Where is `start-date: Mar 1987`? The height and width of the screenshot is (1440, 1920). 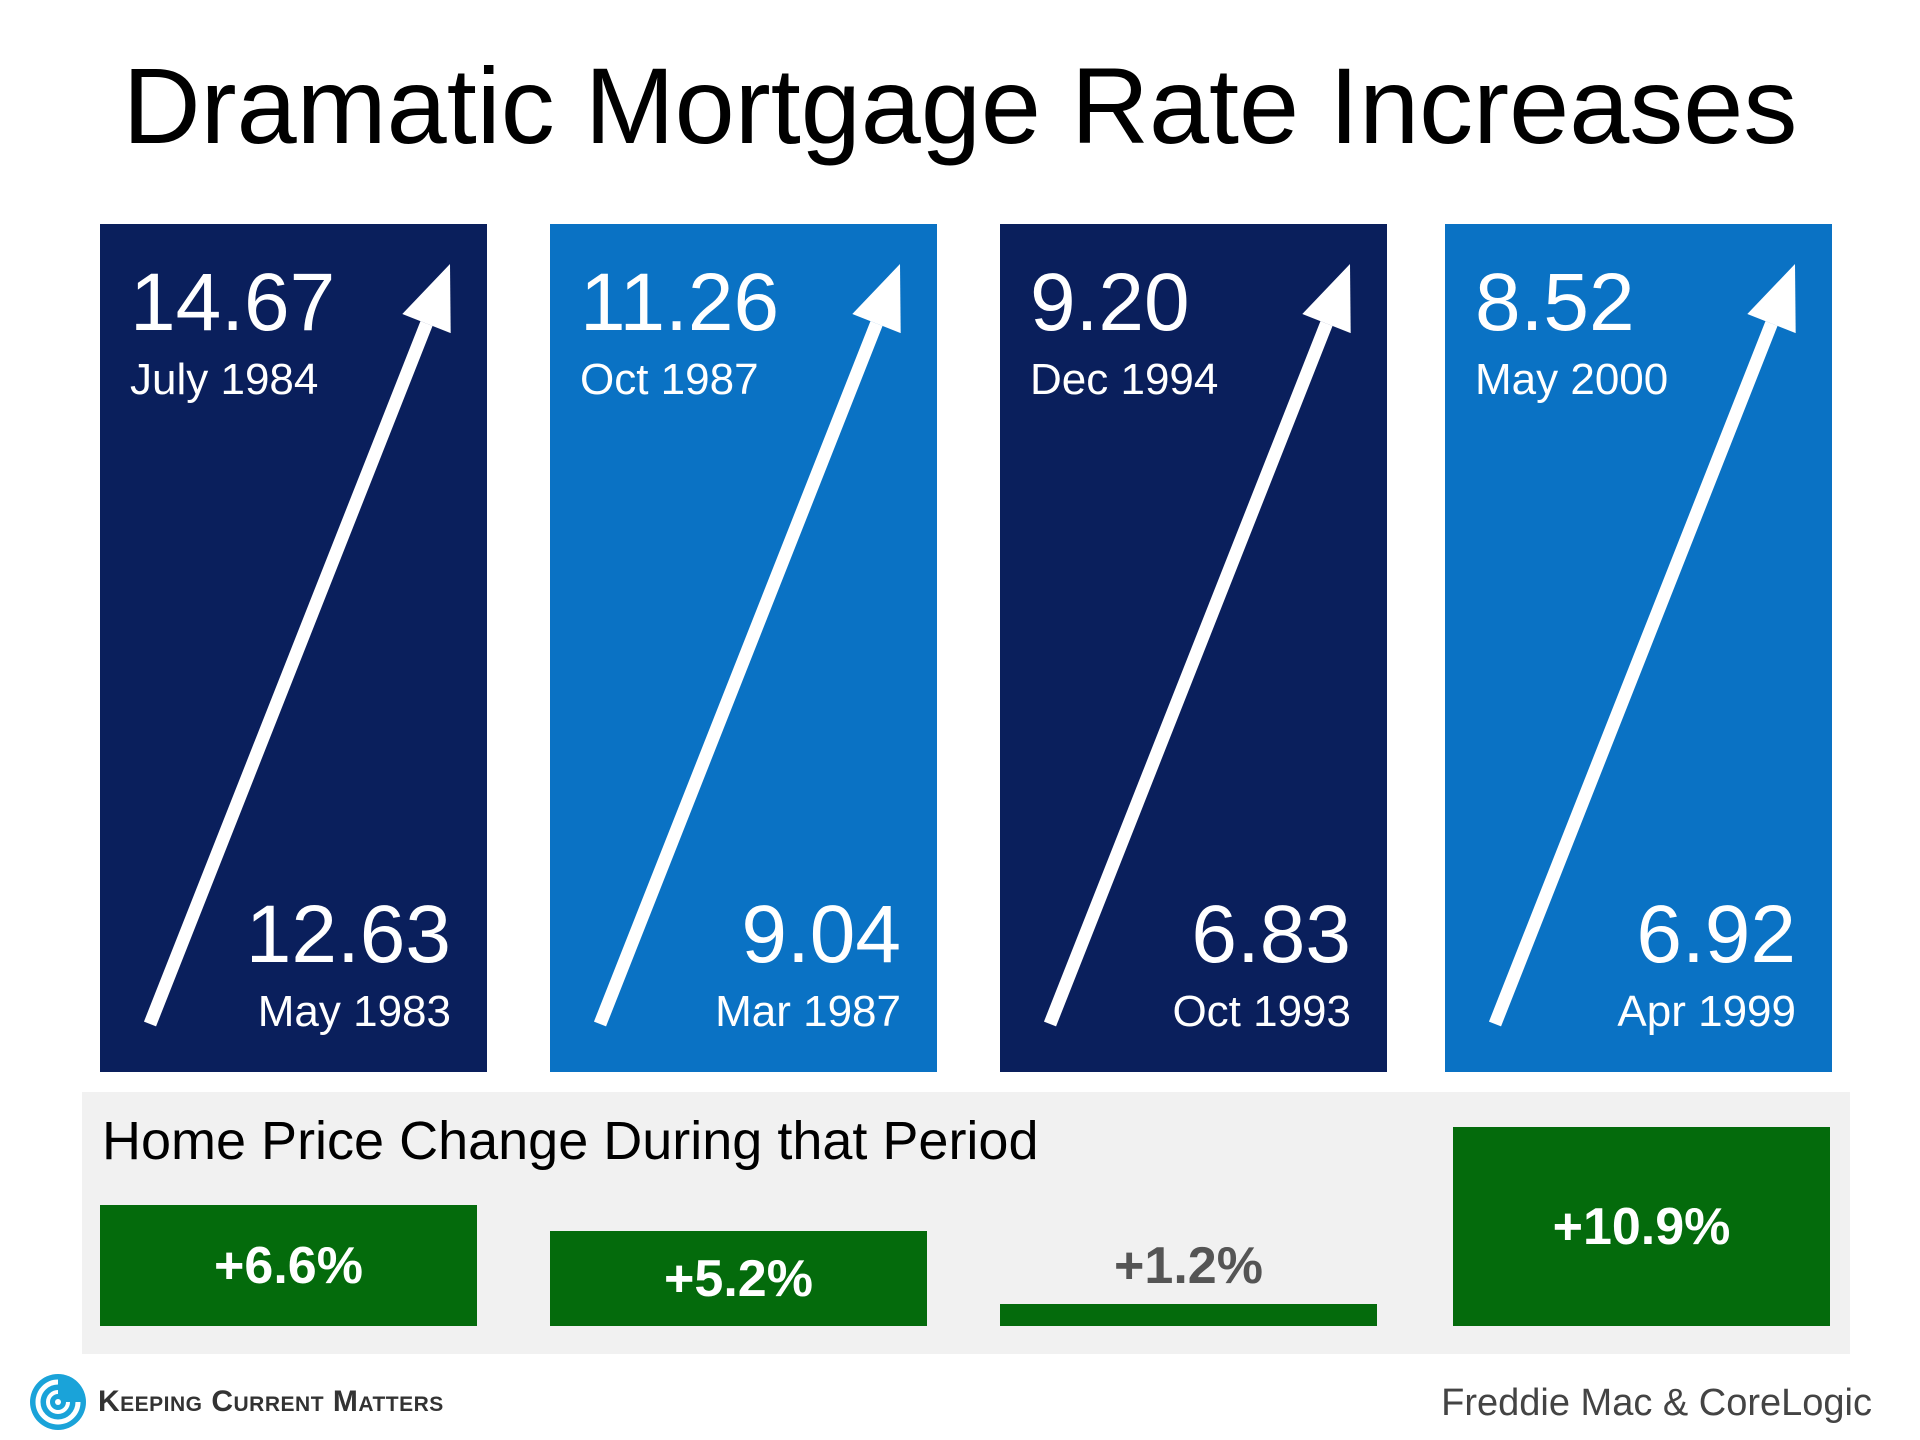
start-date: Mar 1987 is located at coordinates (808, 1011).